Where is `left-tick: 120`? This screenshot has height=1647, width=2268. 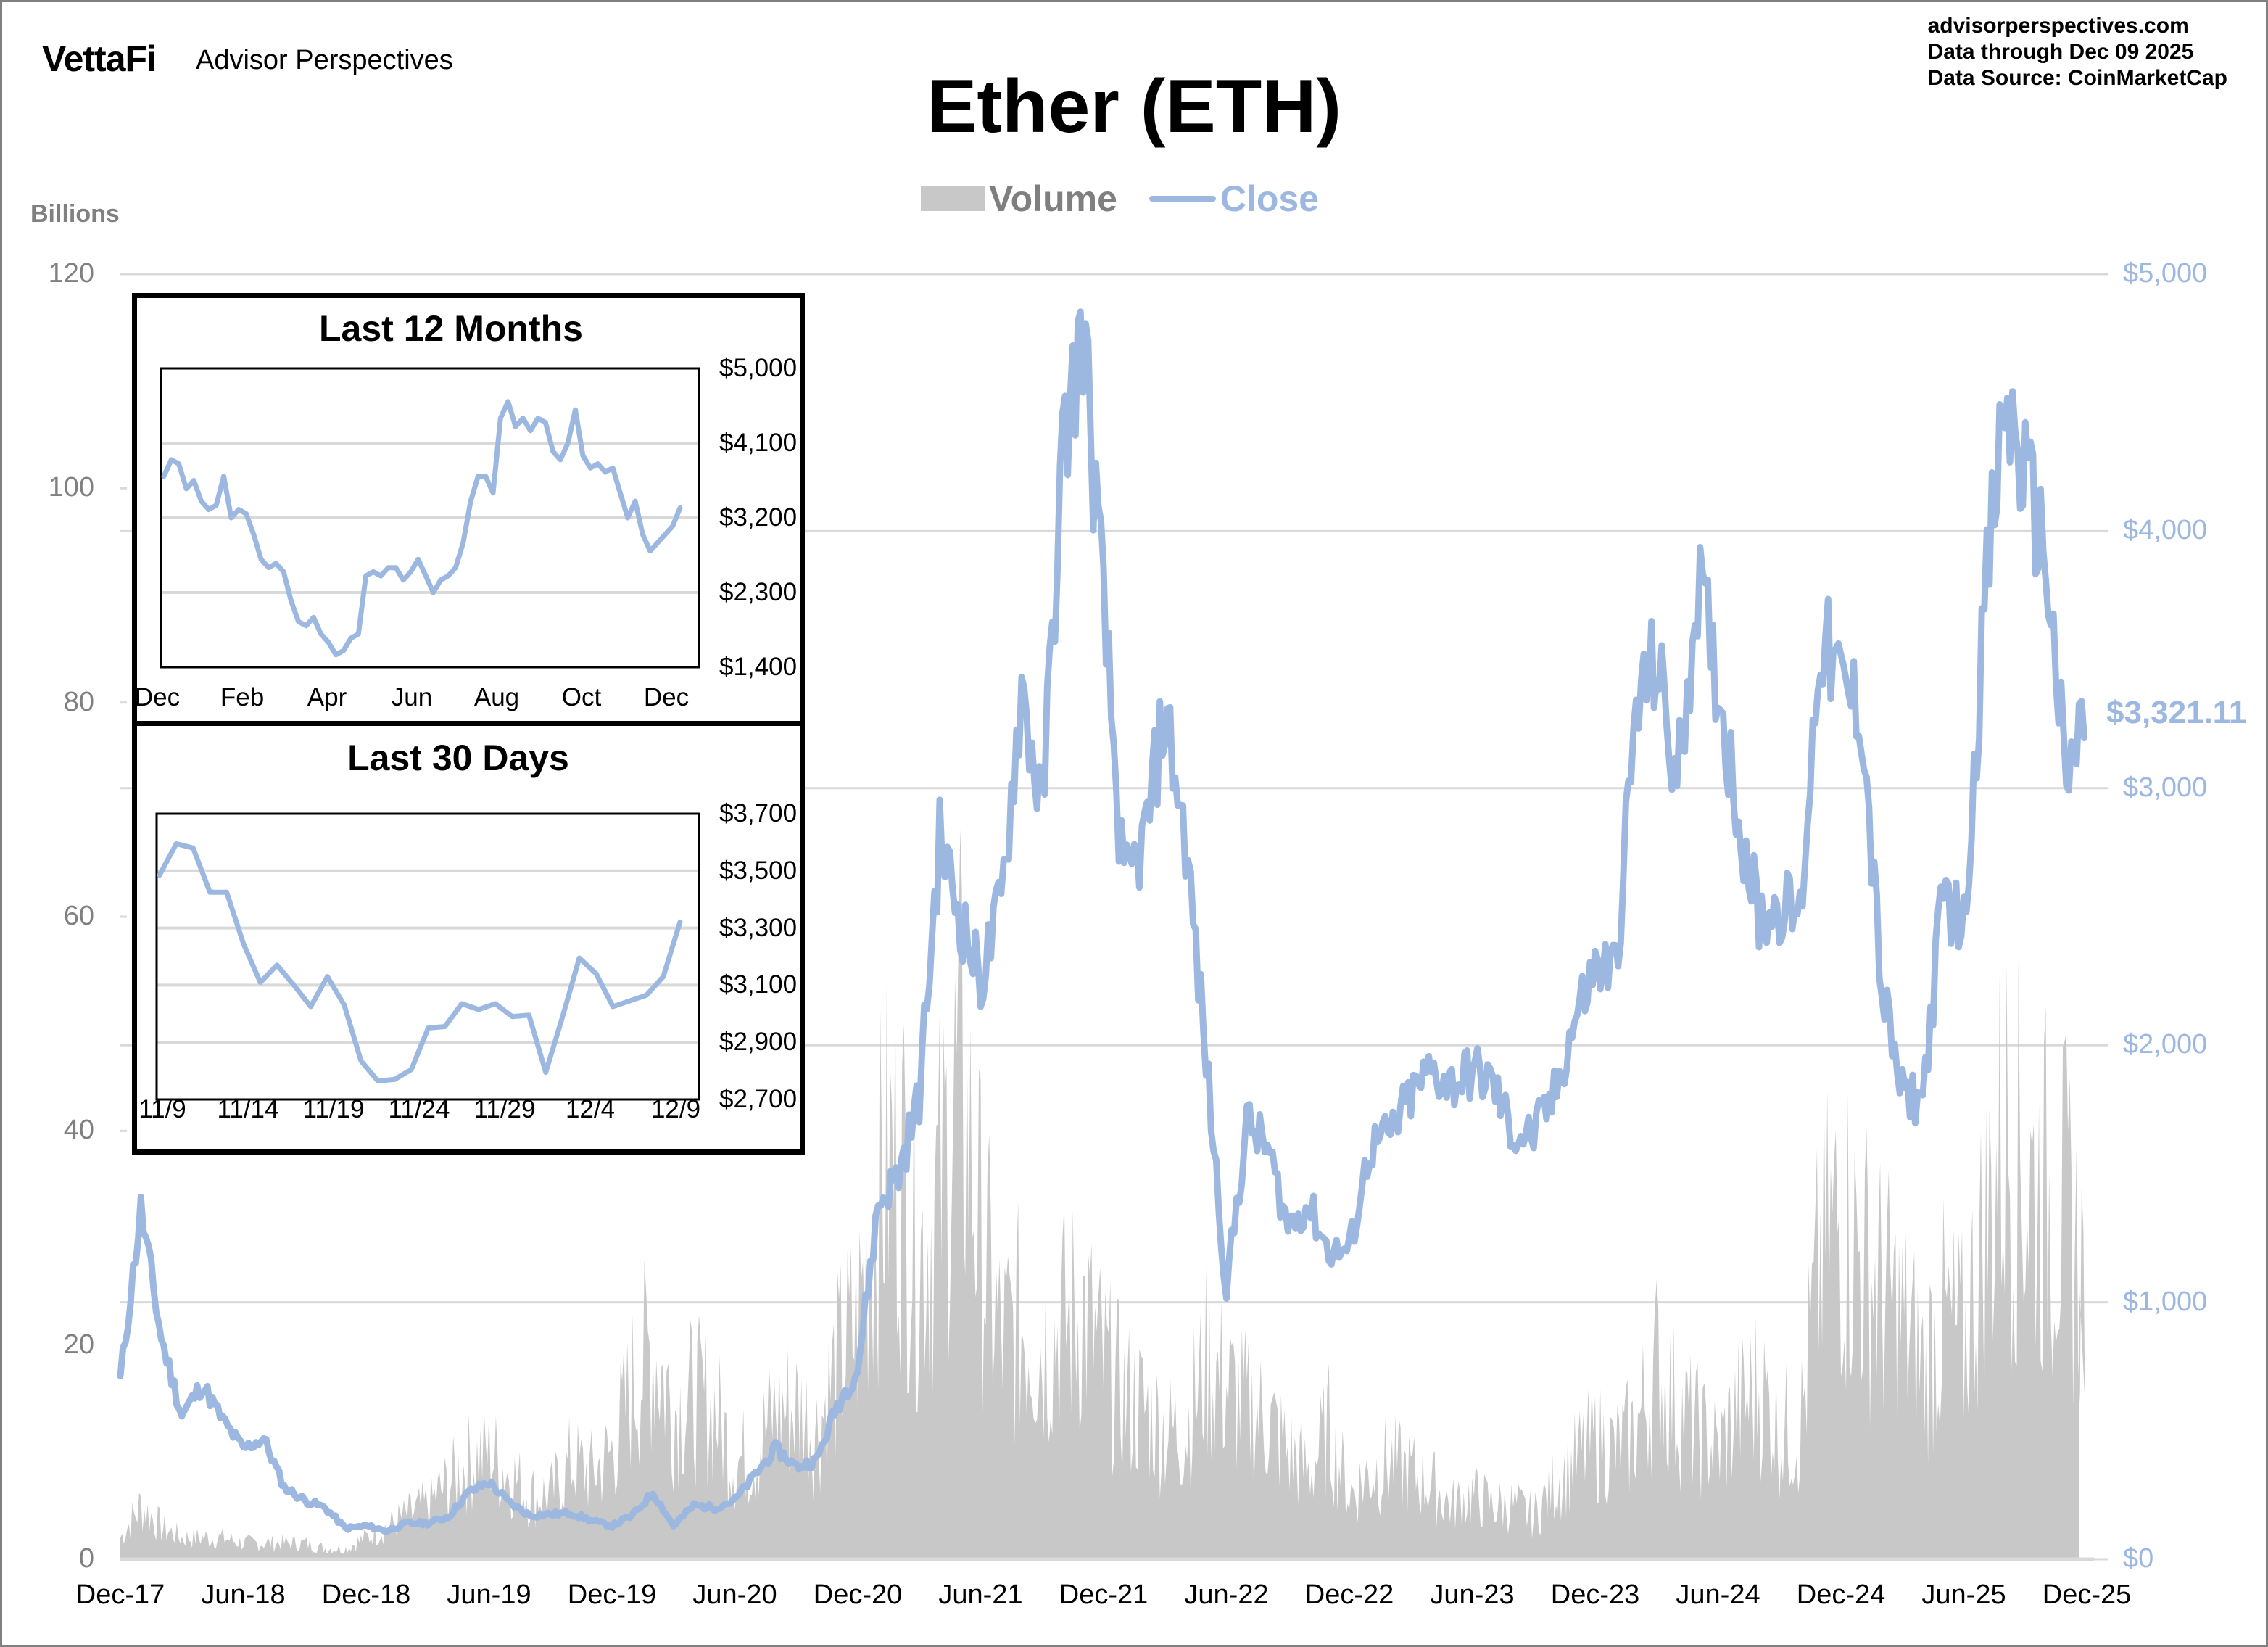
left-tick: 120 is located at coordinates (71, 273).